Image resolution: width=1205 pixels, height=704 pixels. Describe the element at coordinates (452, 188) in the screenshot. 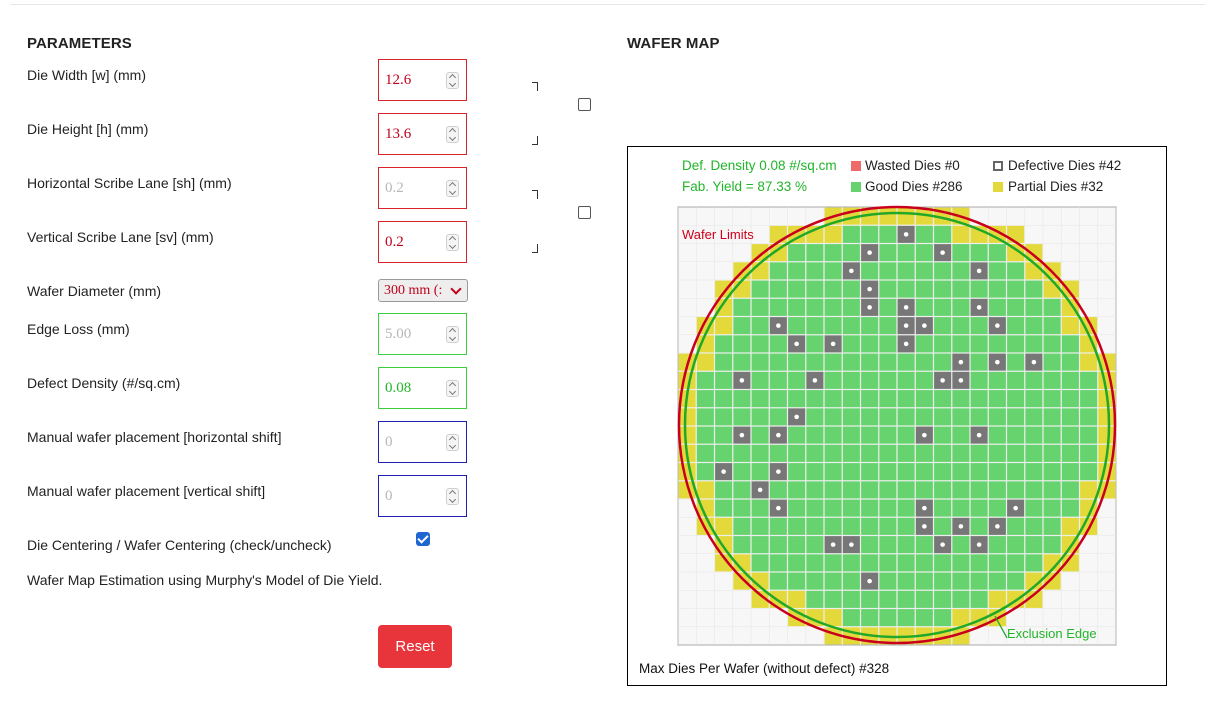

I see `horizontal-scribe-spinner` at that location.